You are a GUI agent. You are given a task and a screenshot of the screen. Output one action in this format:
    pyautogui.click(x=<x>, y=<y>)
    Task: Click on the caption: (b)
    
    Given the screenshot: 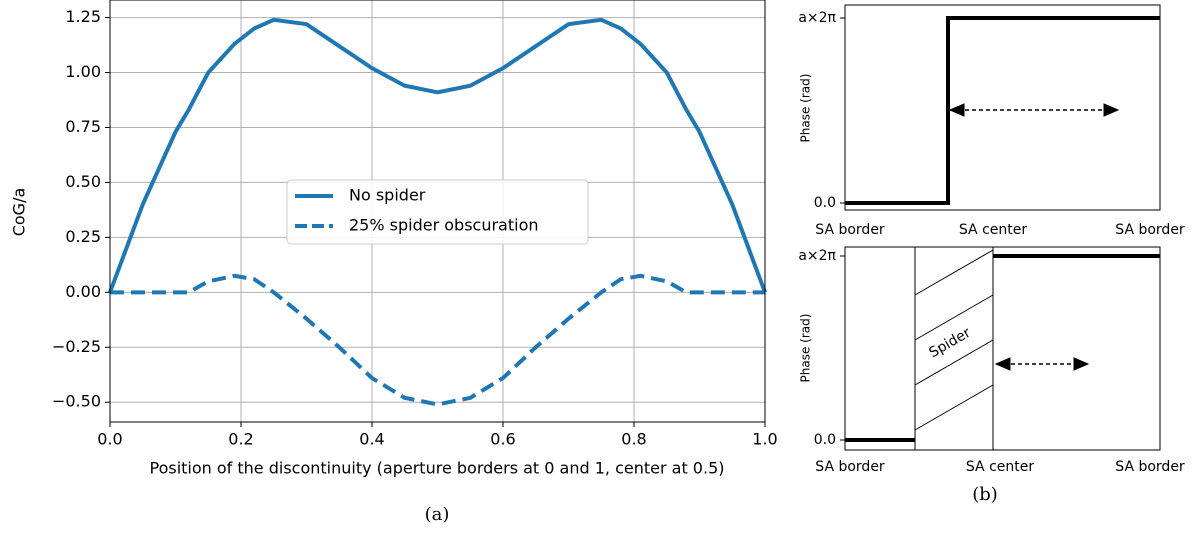 What is the action you would take?
    pyautogui.click(x=985, y=494)
    